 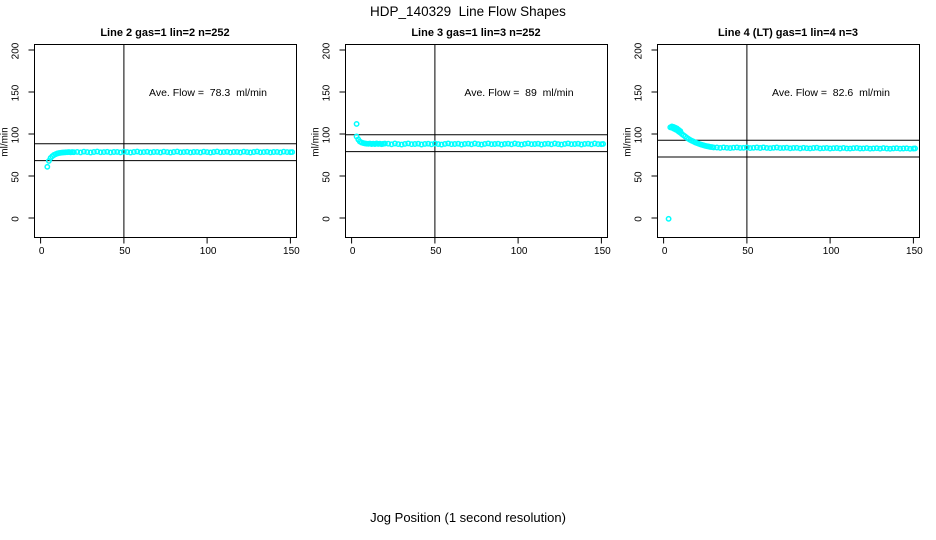 I want to click on ave-flow-annotation: Ave. Flow = 78.3 ml/min, so click(x=208, y=93).